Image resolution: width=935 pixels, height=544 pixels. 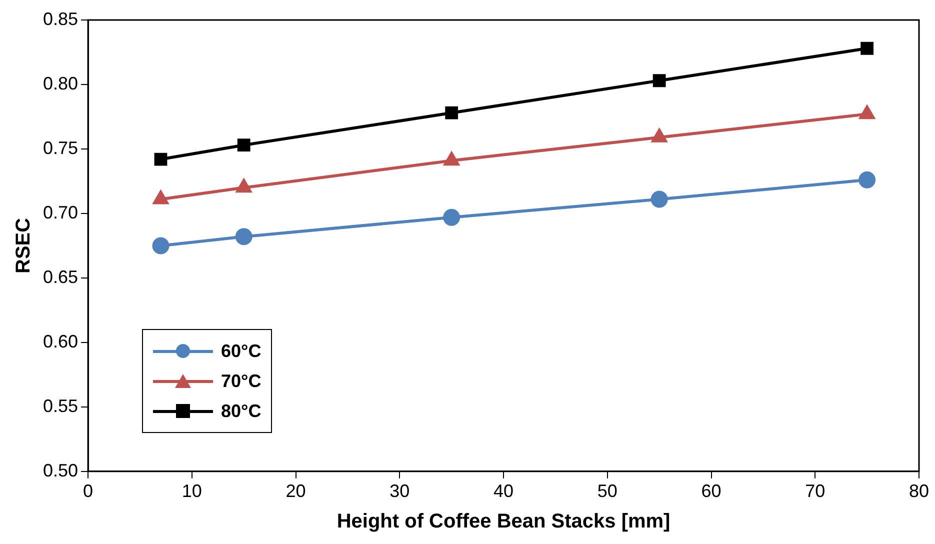 I want to click on x-tick-label: 50, so click(x=607, y=491).